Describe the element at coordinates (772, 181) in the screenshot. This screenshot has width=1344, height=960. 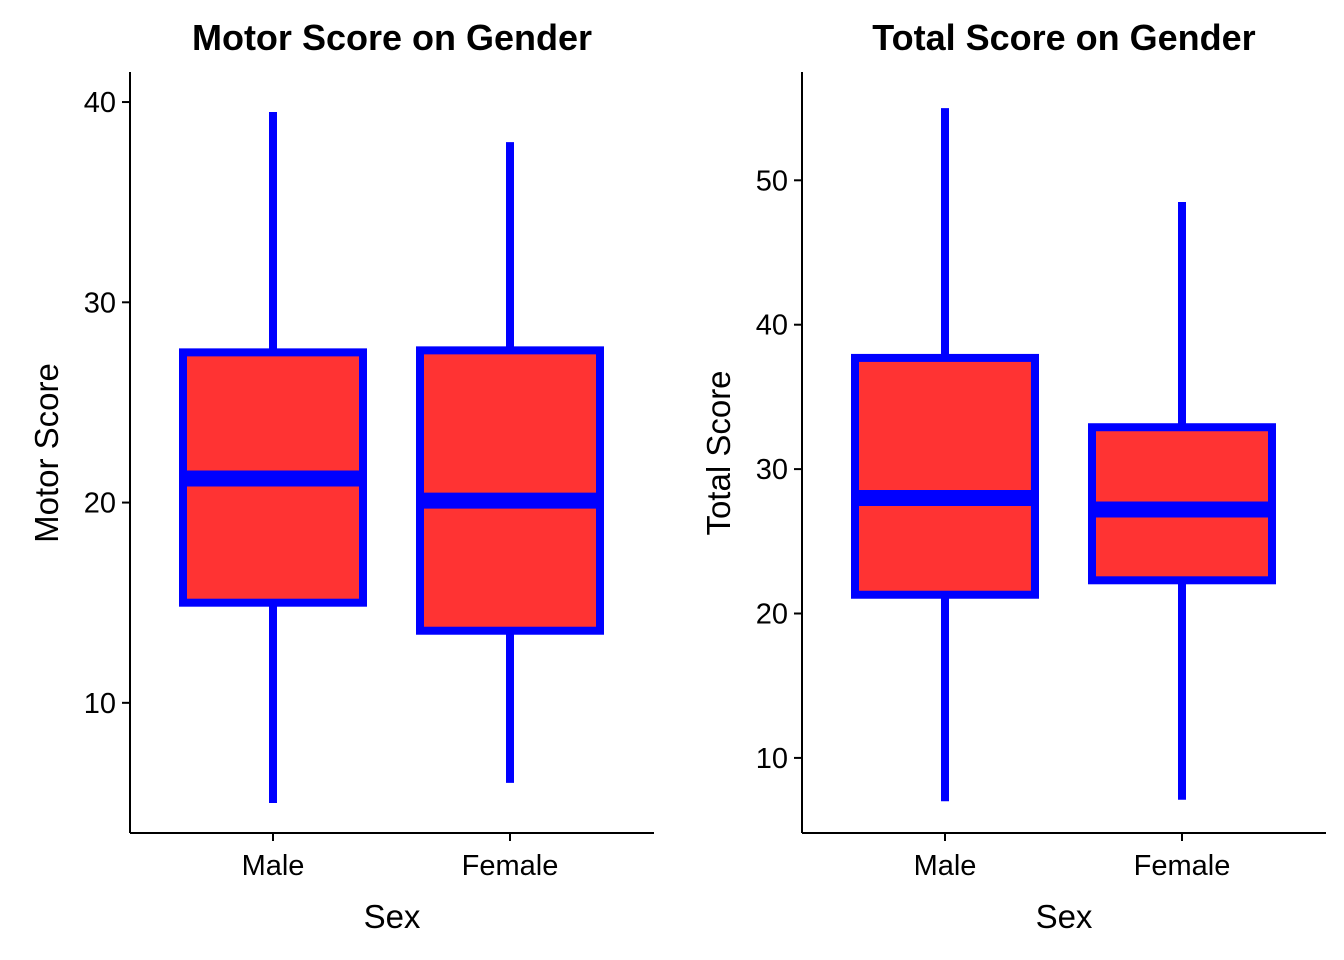
I see `y-tick-label: 50` at that location.